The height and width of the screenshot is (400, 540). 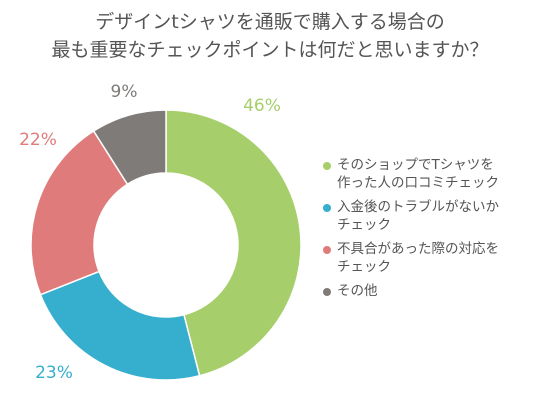 I want to click on legend-item-payment-trouble: 入金後のトラブルがないか チェック, so click(x=428, y=216).